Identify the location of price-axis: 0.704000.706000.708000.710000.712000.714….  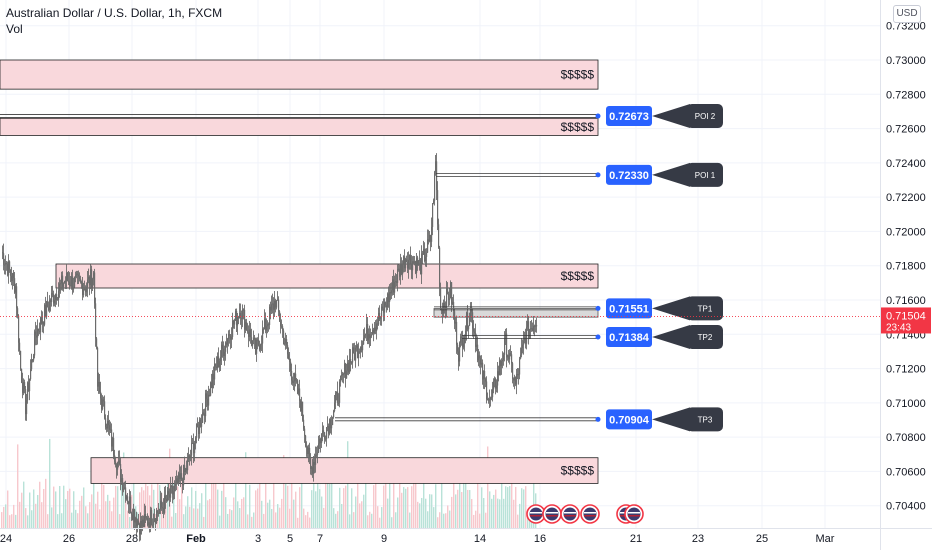
(906, 275).